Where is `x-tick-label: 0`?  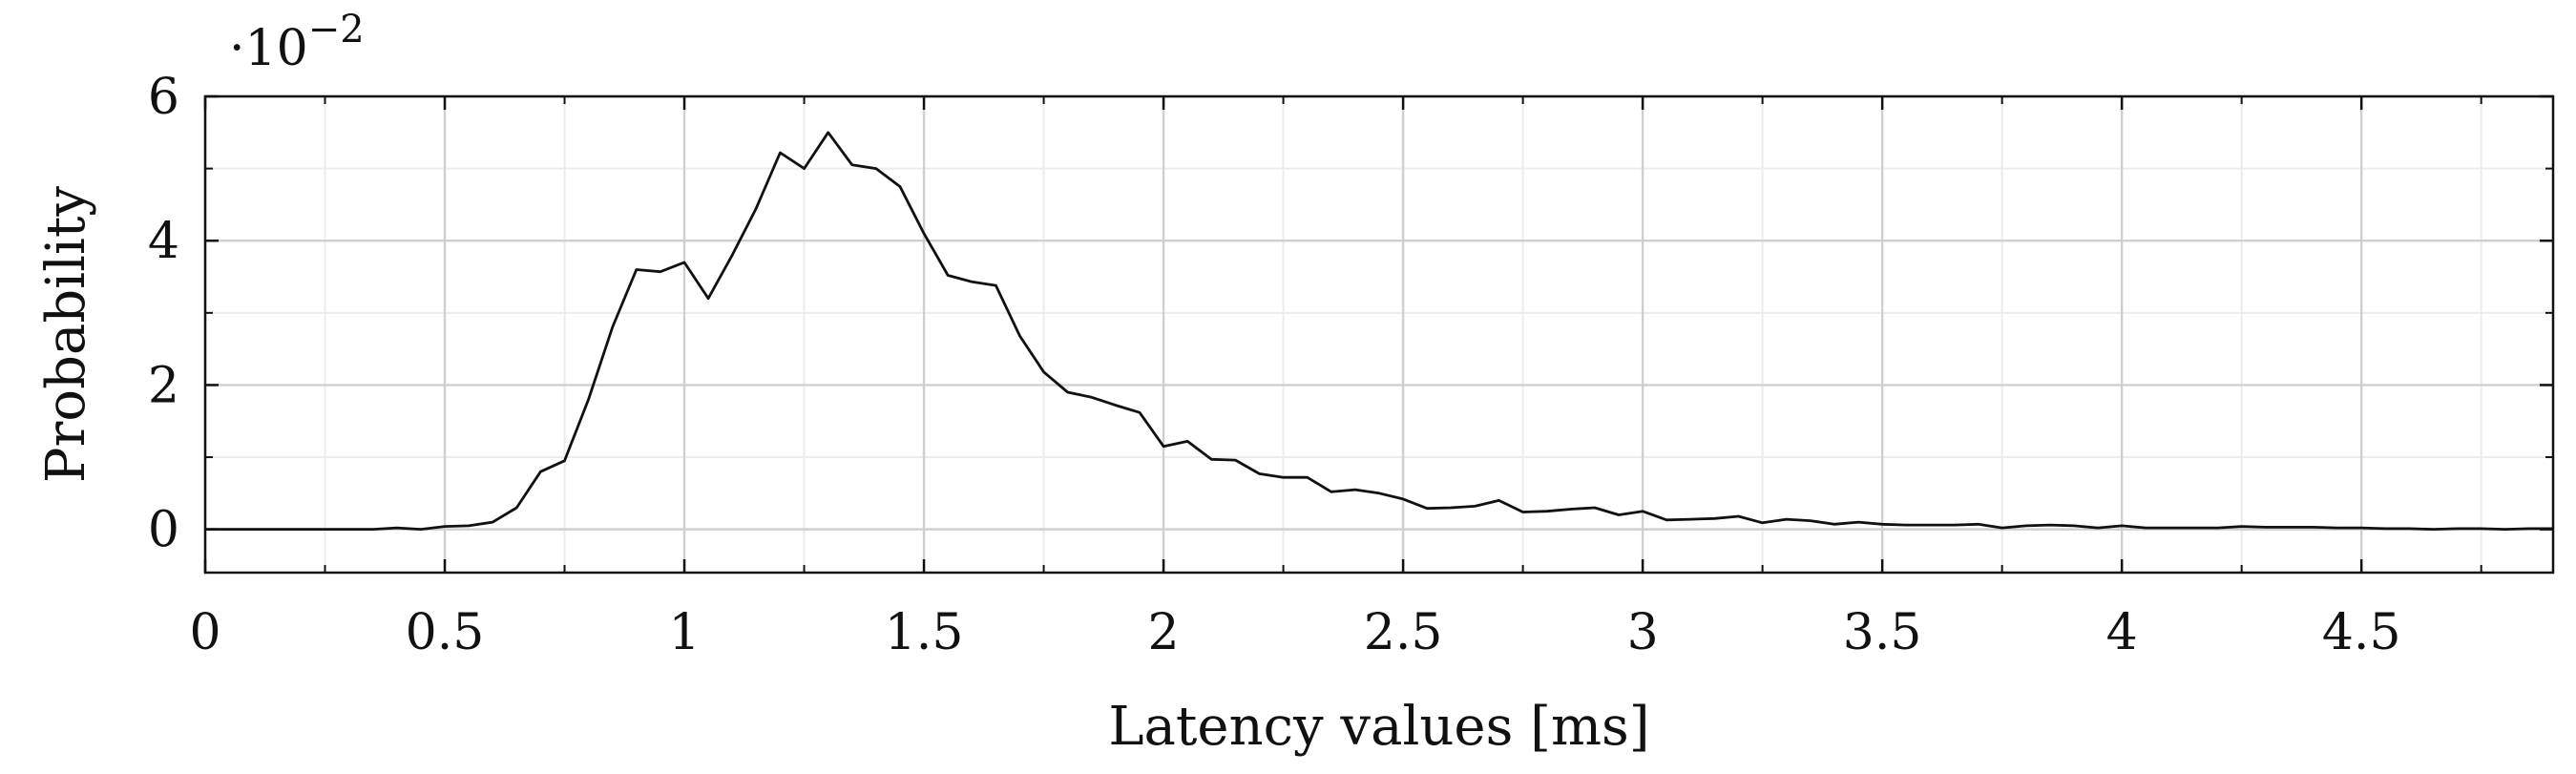 x-tick-label: 0 is located at coordinates (204, 632).